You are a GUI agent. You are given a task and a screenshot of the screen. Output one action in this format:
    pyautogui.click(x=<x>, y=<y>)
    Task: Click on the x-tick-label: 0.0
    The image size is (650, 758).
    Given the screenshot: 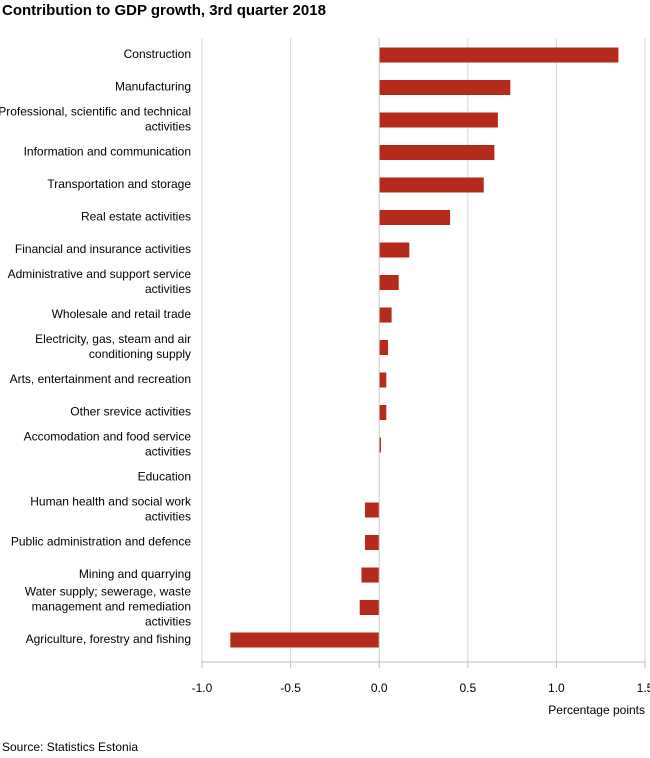 What is the action you would take?
    pyautogui.click(x=379, y=688)
    